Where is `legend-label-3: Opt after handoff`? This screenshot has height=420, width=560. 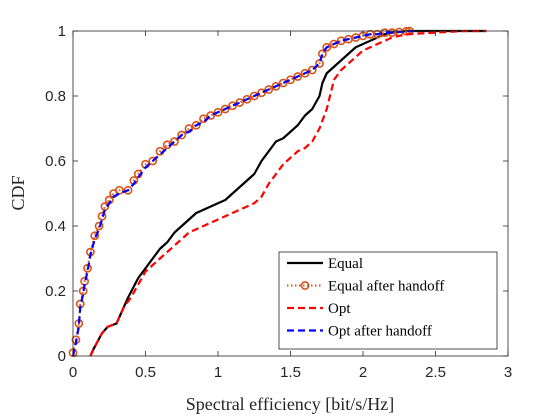 legend-label-3: Opt after handoff is located at coordinates (380, 332).